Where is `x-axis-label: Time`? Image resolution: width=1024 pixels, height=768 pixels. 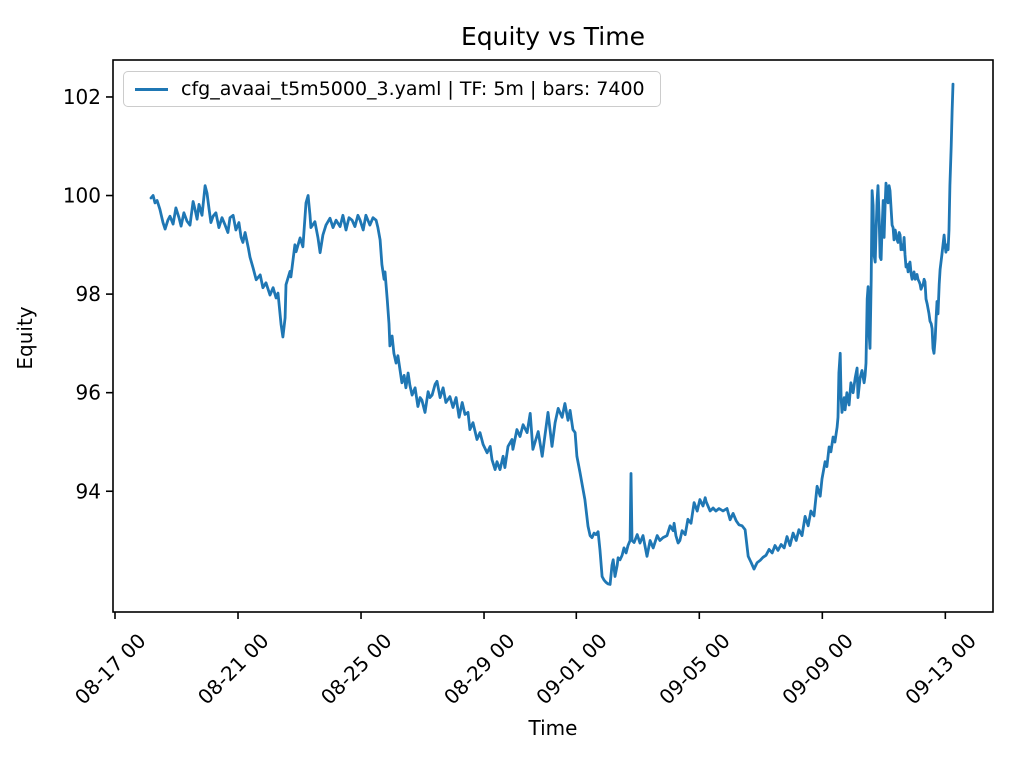
x-axis-label: Time is located at coordinates (553, 728).